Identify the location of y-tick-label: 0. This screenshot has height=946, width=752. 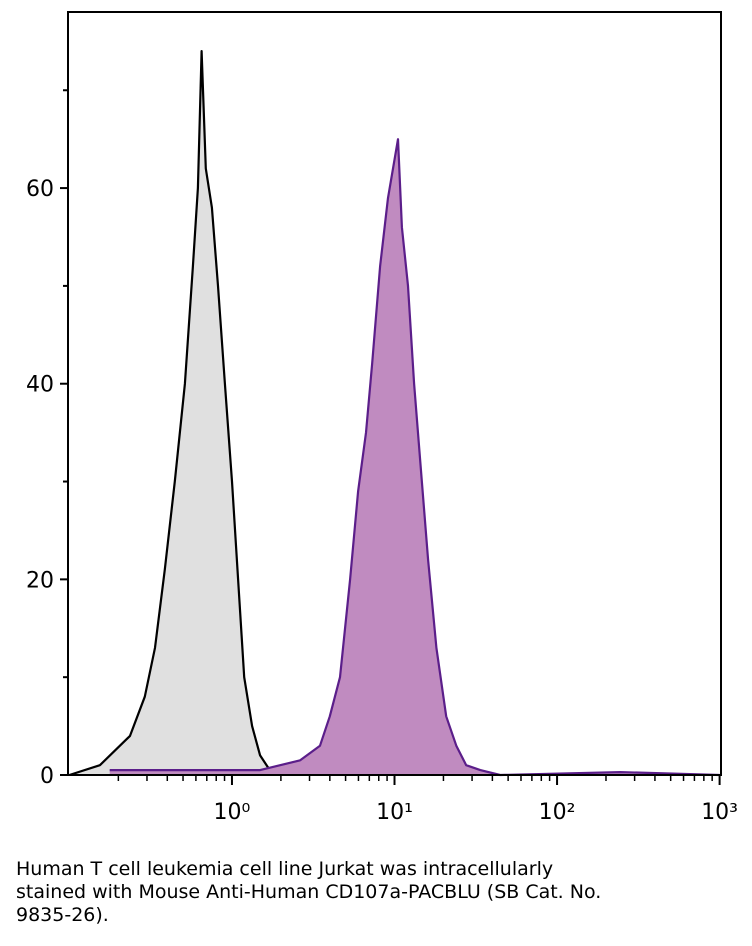
(47, 776).